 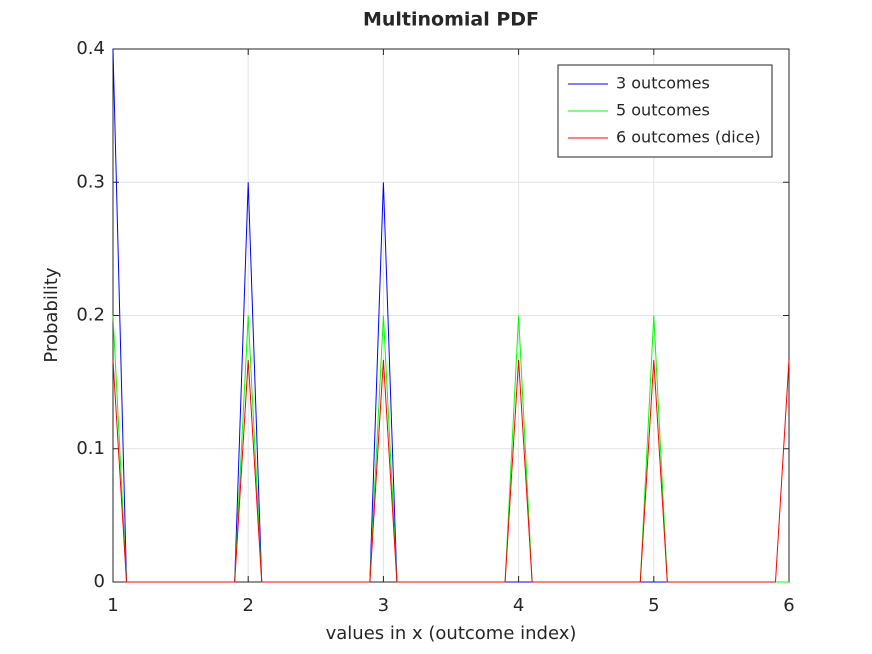 I want to click on chart-title: Multinomial PDF, so click(x=451, y=20).